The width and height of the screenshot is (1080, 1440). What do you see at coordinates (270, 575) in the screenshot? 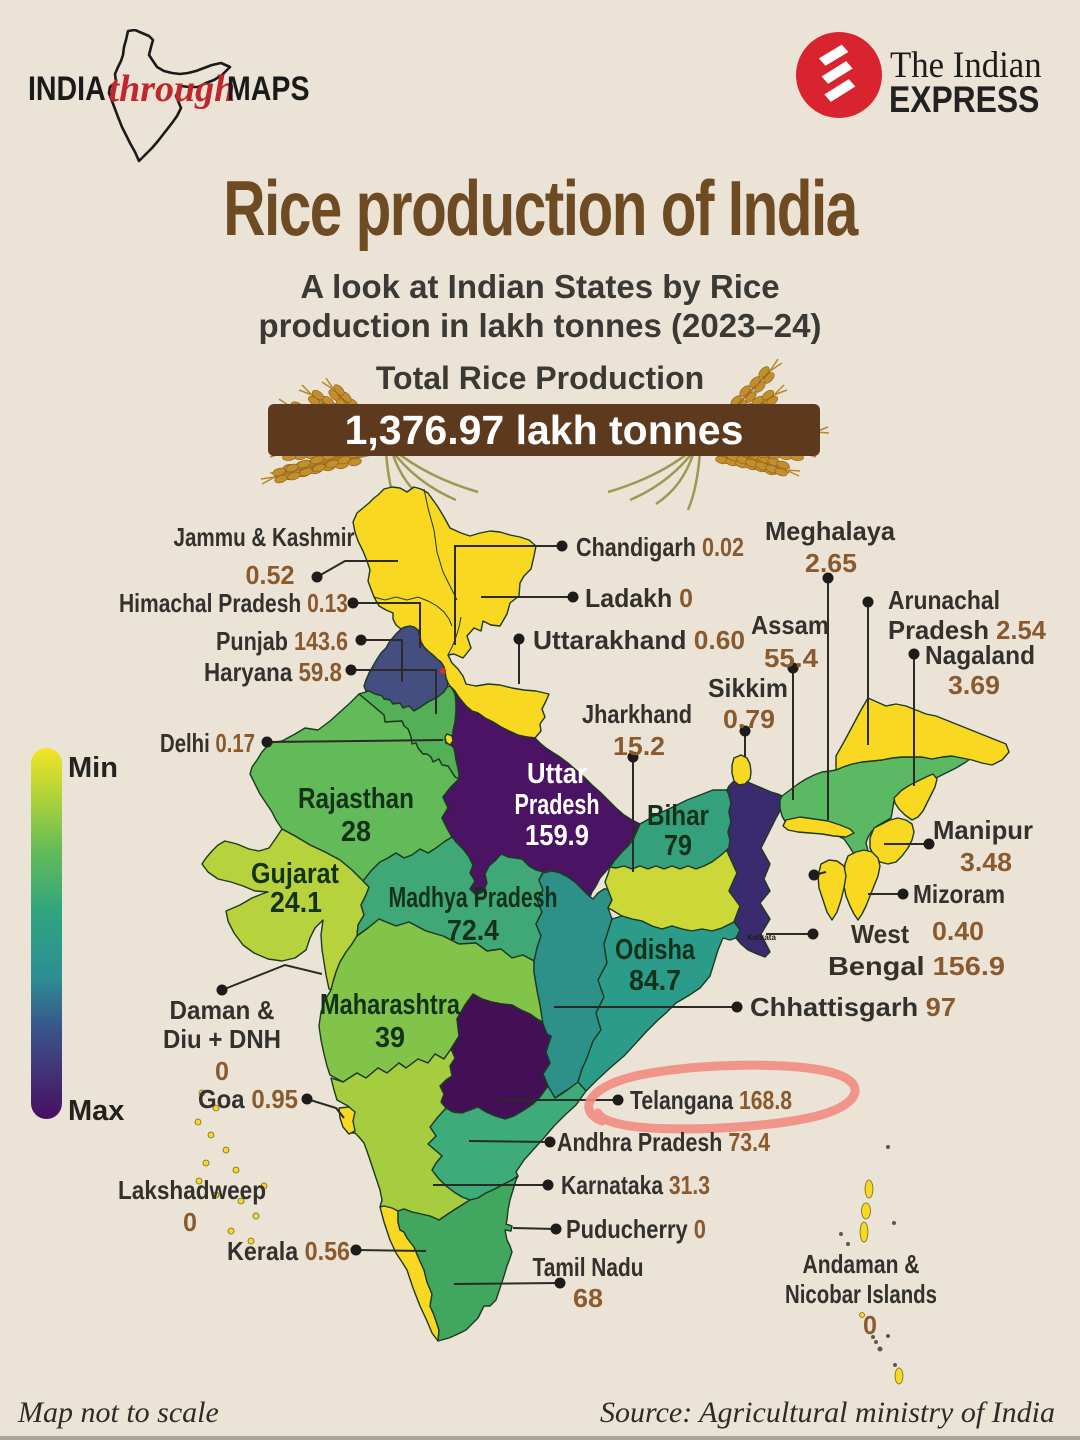
I see `svg-text: 0.52` at bounding box center [270, 575].